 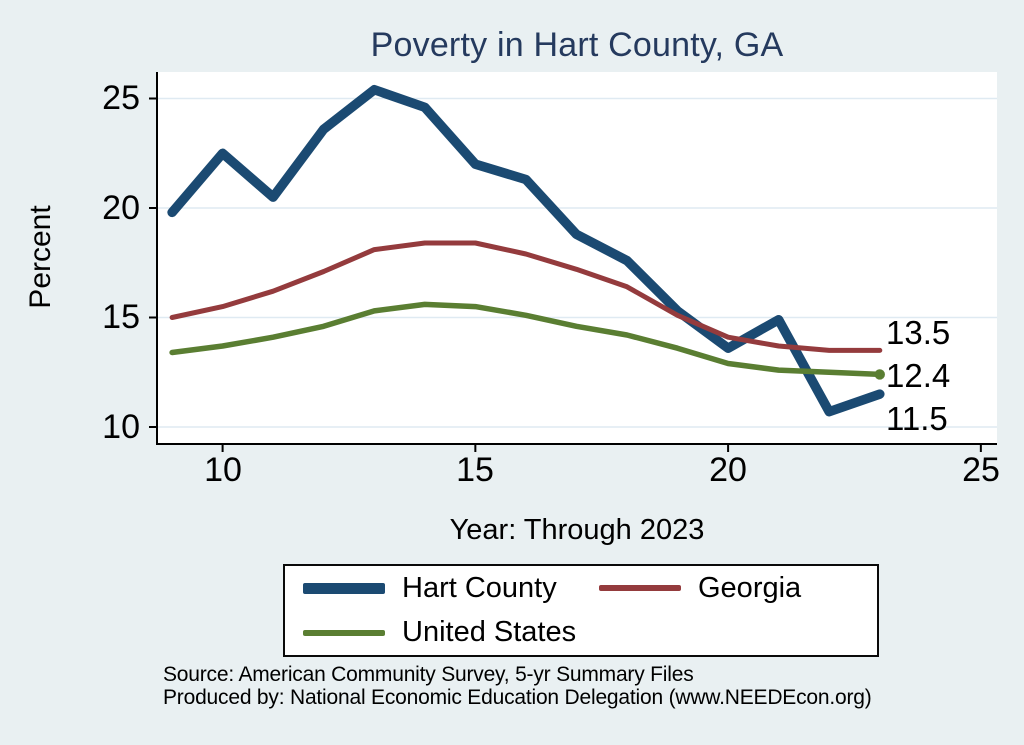 I want to click on legend-item-united-states: United States, so click(x=433, y=632).